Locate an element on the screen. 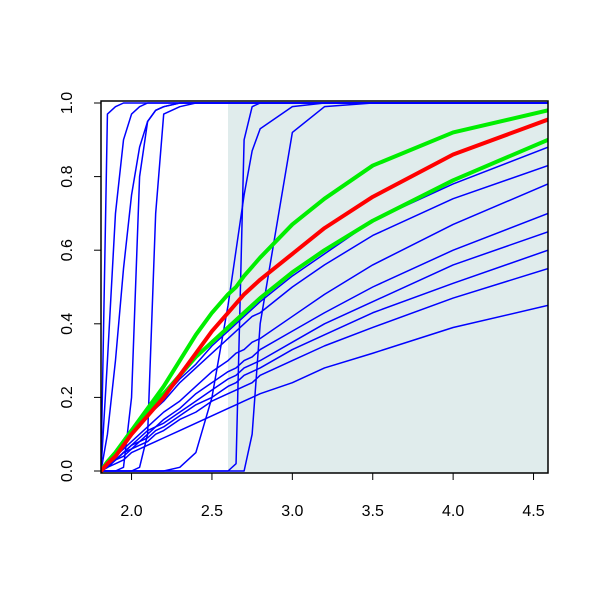 This screenshot has height=605, width=600. y-tick-label: 0.8 is located at coordinates (67, 176).